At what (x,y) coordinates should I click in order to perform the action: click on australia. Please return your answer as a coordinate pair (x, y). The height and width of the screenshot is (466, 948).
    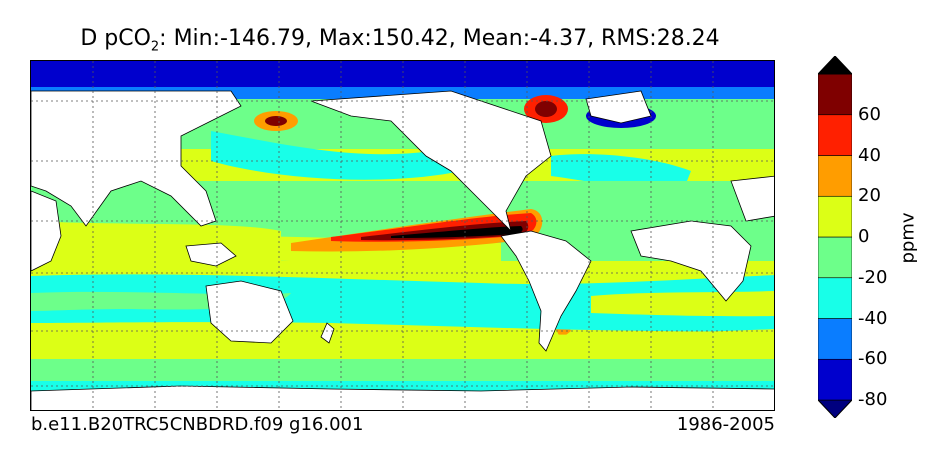
    Looking at the image, I should click on (249, 312).